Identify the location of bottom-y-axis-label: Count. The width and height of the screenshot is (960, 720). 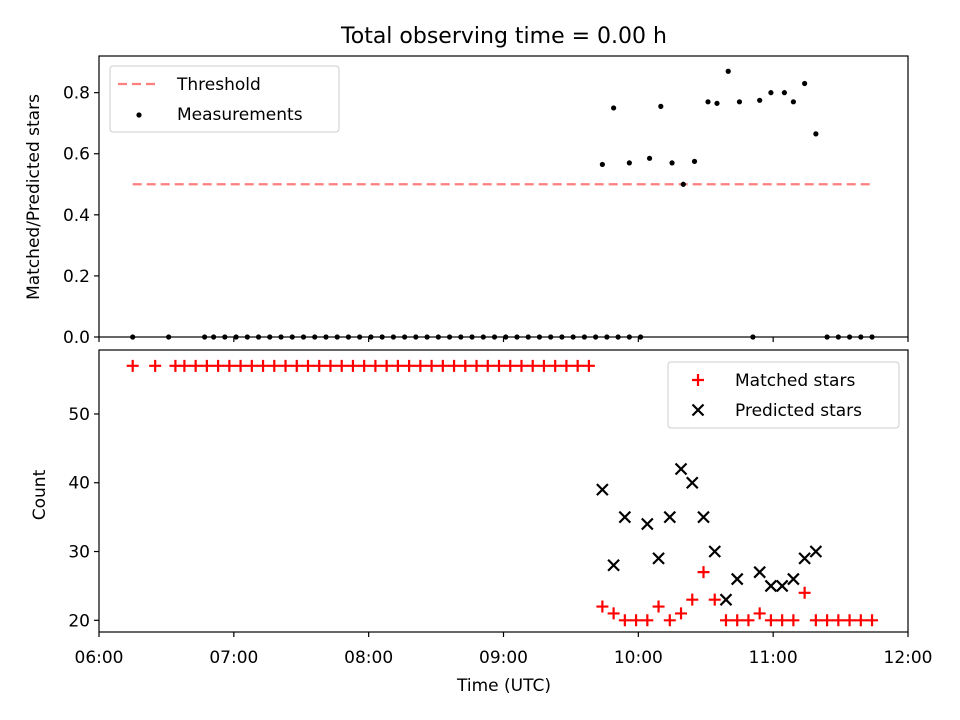
(40, 494).